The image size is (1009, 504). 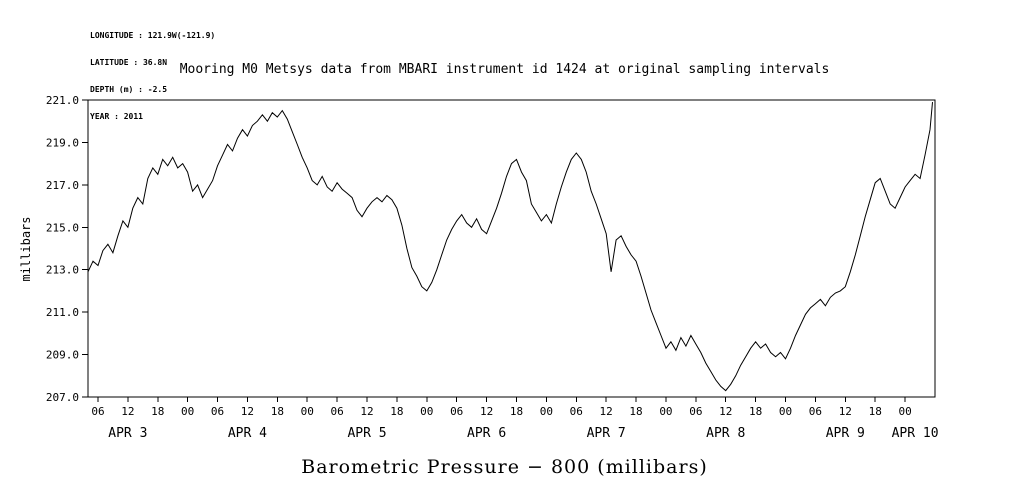 What do you see at coordinates (62, 355) in the screenshot?
I see `y-tick-label: 209.0` at bounding box center [62, 355].